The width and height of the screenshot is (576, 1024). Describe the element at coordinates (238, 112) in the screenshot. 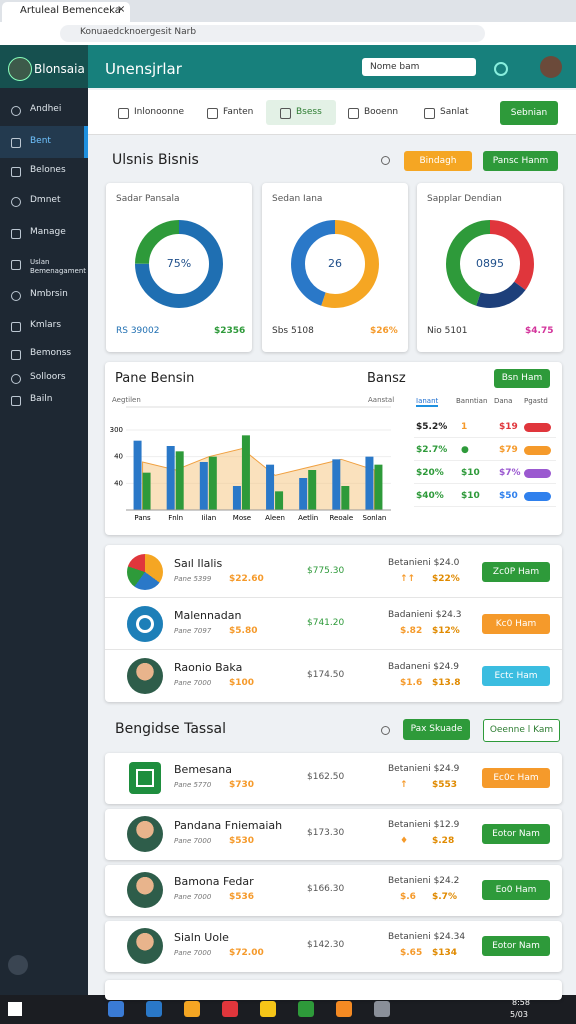

I see `tab: Fanten` at that location.